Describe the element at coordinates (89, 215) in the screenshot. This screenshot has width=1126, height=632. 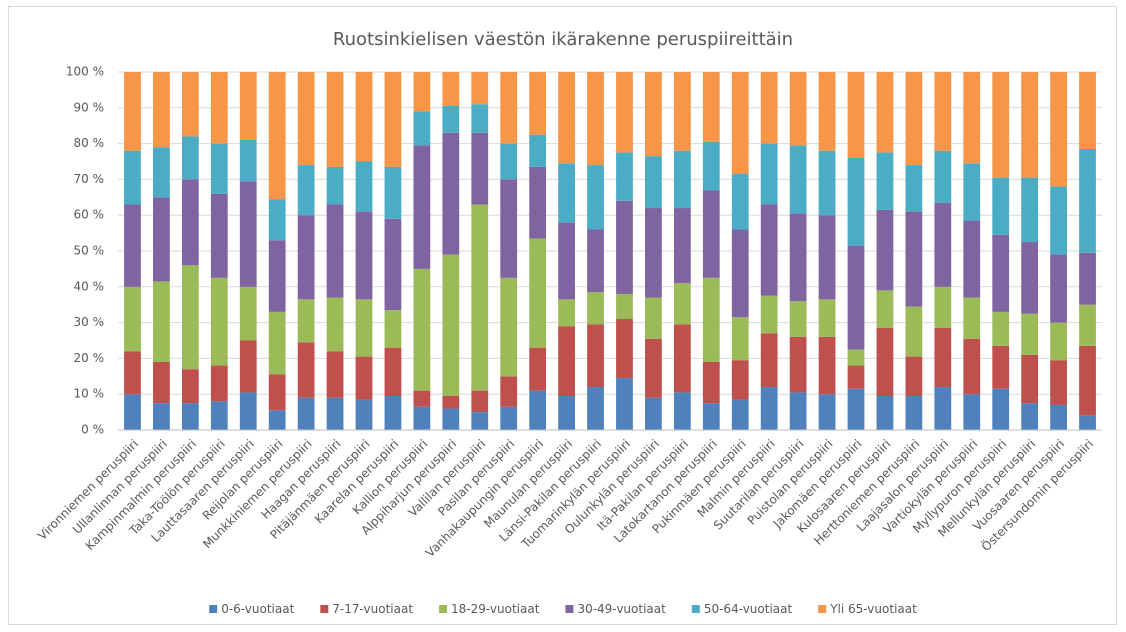
I see `y-tick-label: 60 %` at that location.